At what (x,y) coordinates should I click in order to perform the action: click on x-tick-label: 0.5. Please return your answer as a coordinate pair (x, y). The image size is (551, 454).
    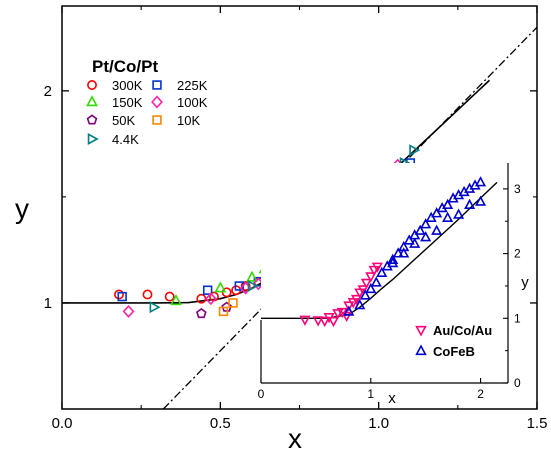
    Looking at the image, I should click on (220, 423).